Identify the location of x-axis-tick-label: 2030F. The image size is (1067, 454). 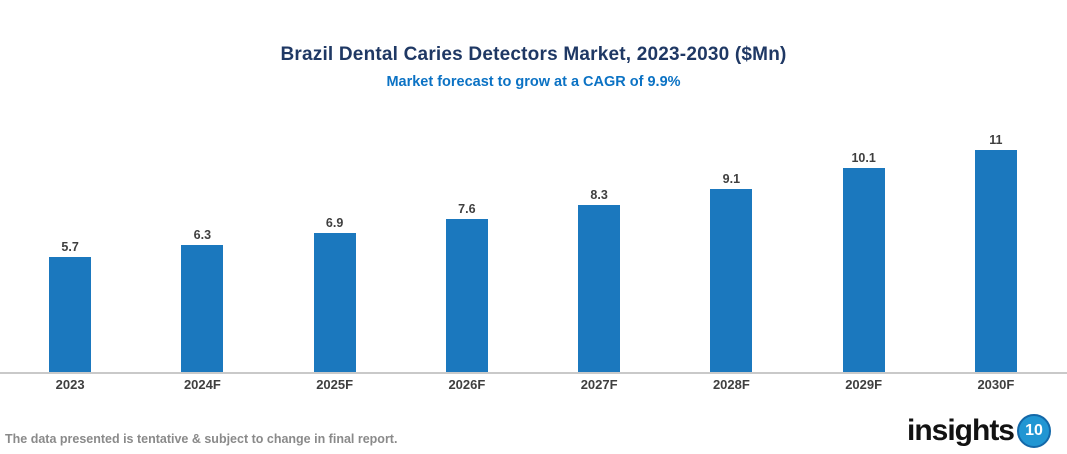
(996, 384).